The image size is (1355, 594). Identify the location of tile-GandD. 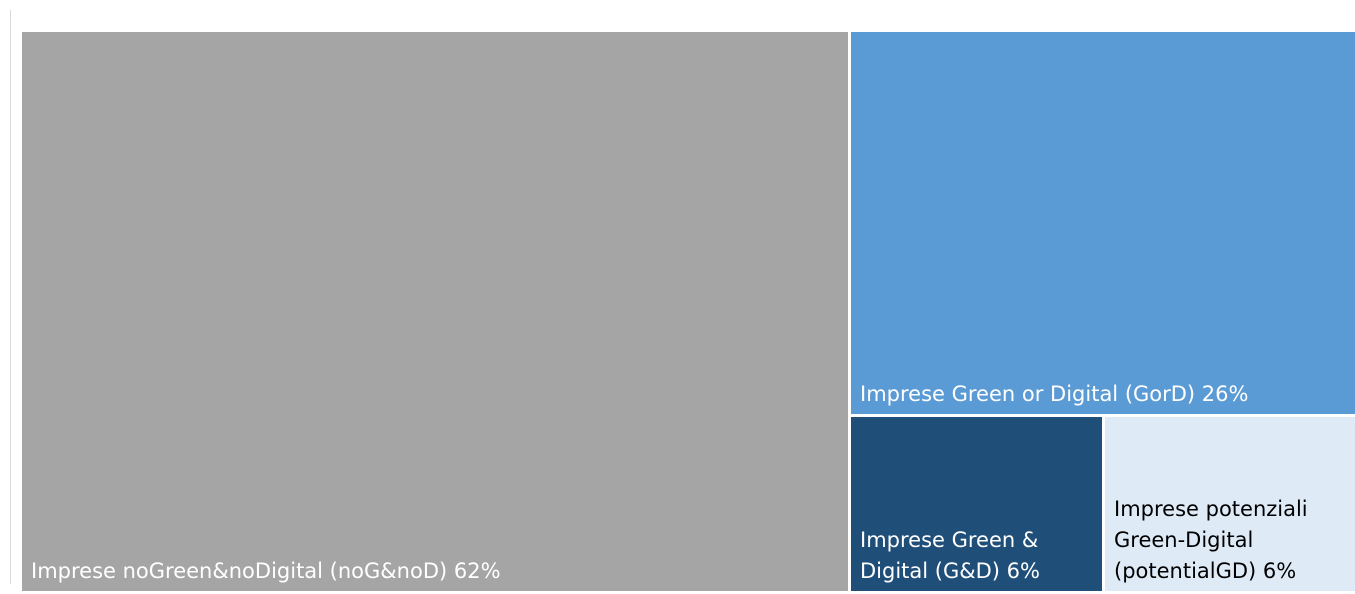
(976, 504).